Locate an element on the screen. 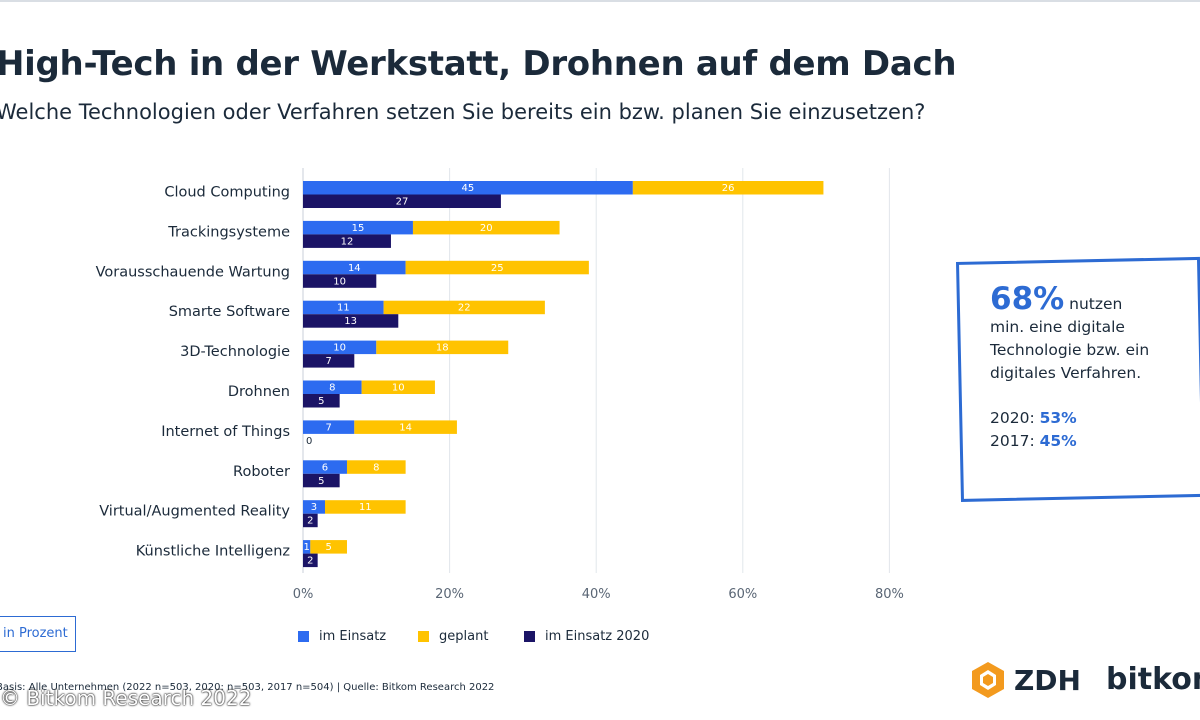  data-label-im-einsatz: 10 is located at coordinates (339, 348).